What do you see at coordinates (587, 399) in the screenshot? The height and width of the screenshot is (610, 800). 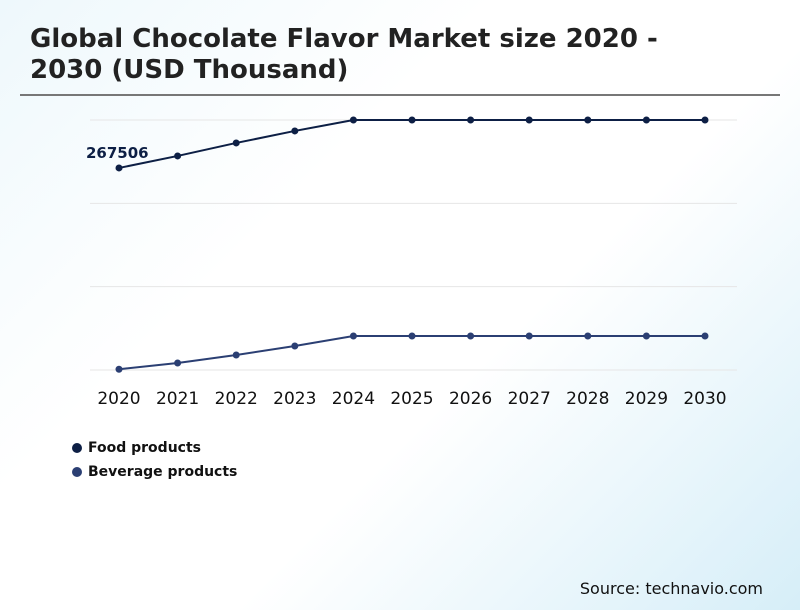 I see `x-tick-label: 2028` at bounding box center [587, 399].